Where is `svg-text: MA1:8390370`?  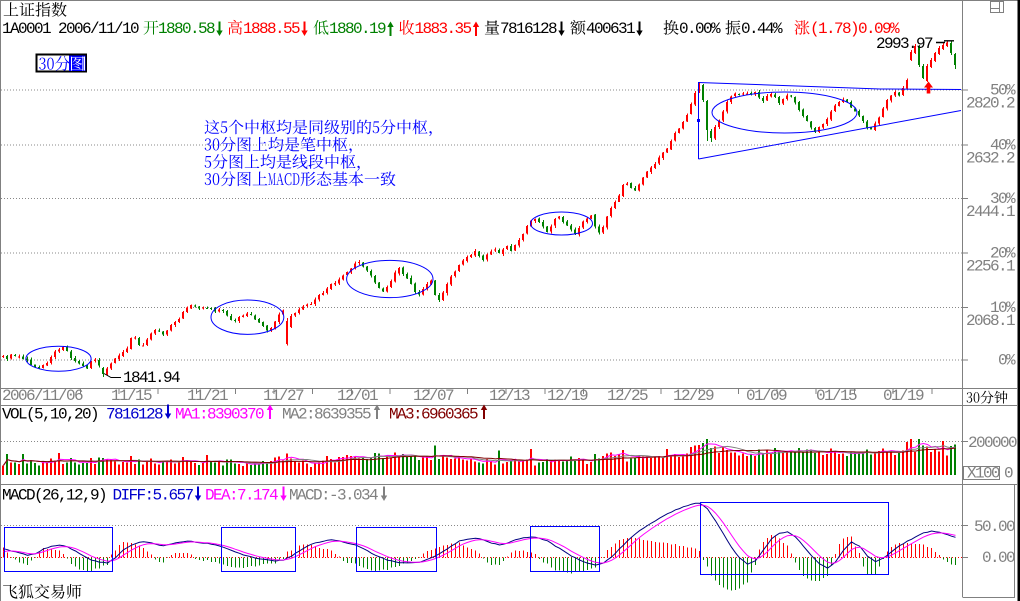
svg-text: MA1:8390370 is located at coordinates (219, 415).